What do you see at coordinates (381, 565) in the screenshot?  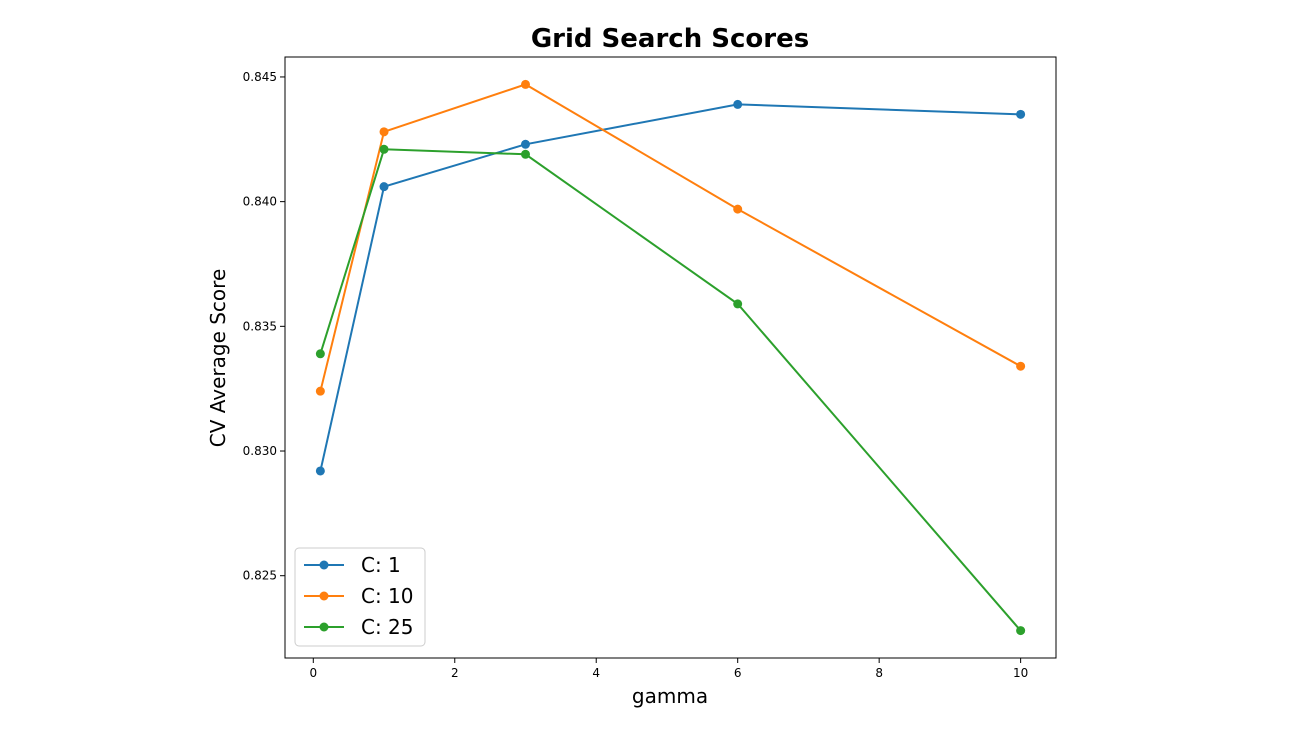 I see `legend-label-c-1: C: 1` at bounding box center [381, 565].